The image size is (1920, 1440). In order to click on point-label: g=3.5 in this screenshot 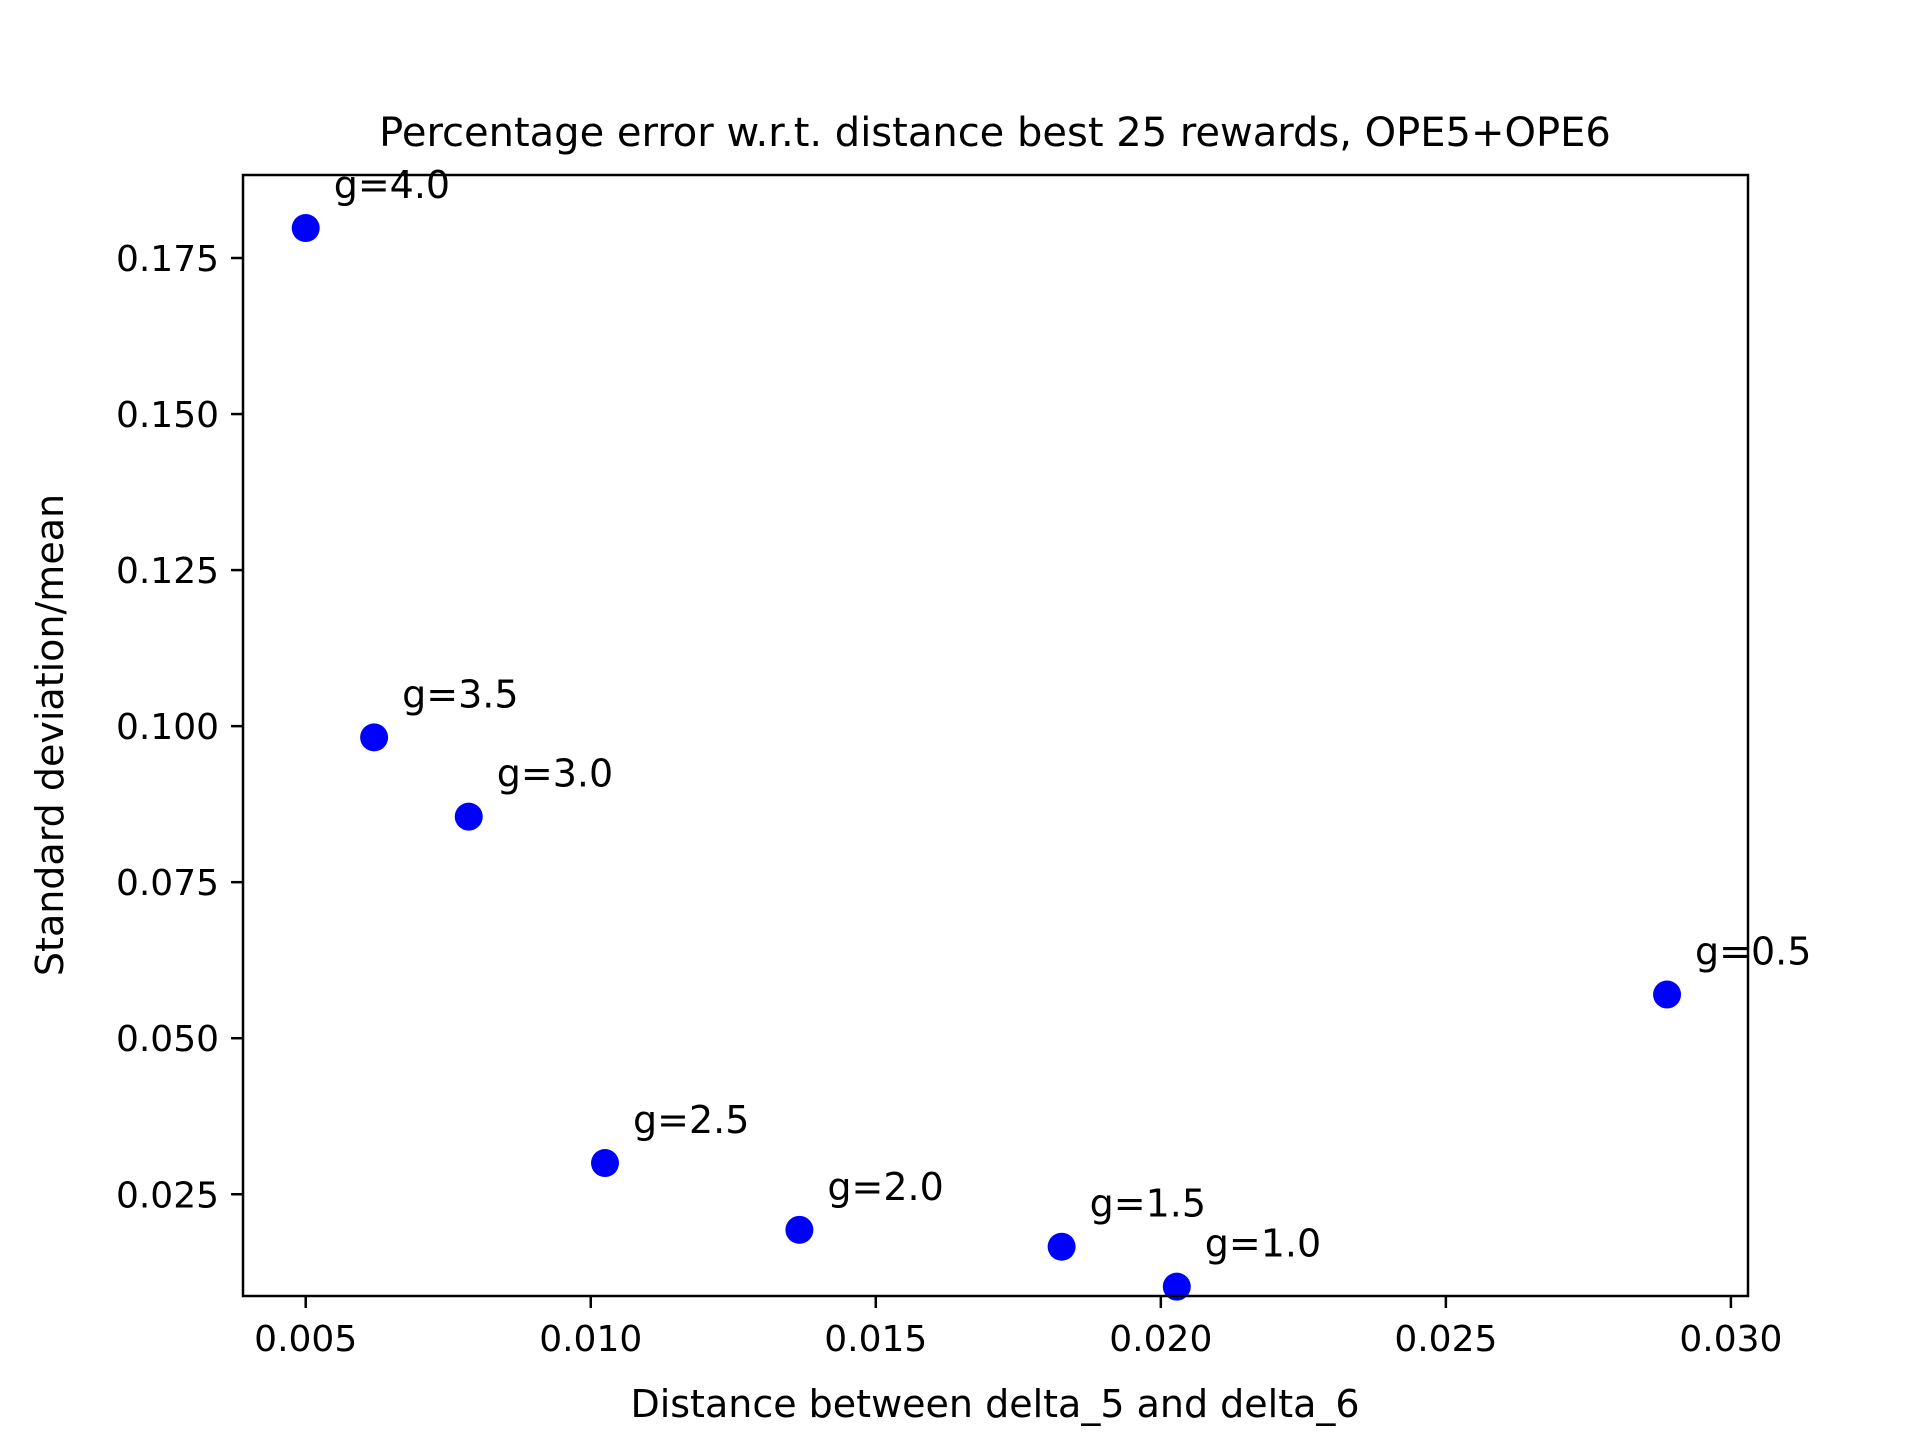, I will do `click(460, 694)`.